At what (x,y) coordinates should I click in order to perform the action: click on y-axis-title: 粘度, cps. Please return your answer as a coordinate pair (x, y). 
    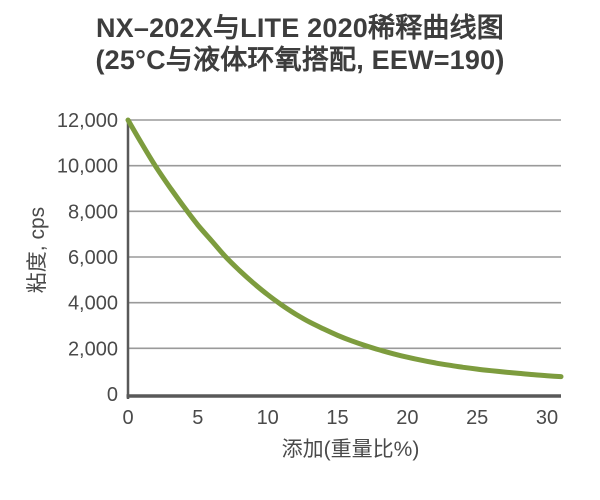
    Looking at the image, I should click on (37, 250).